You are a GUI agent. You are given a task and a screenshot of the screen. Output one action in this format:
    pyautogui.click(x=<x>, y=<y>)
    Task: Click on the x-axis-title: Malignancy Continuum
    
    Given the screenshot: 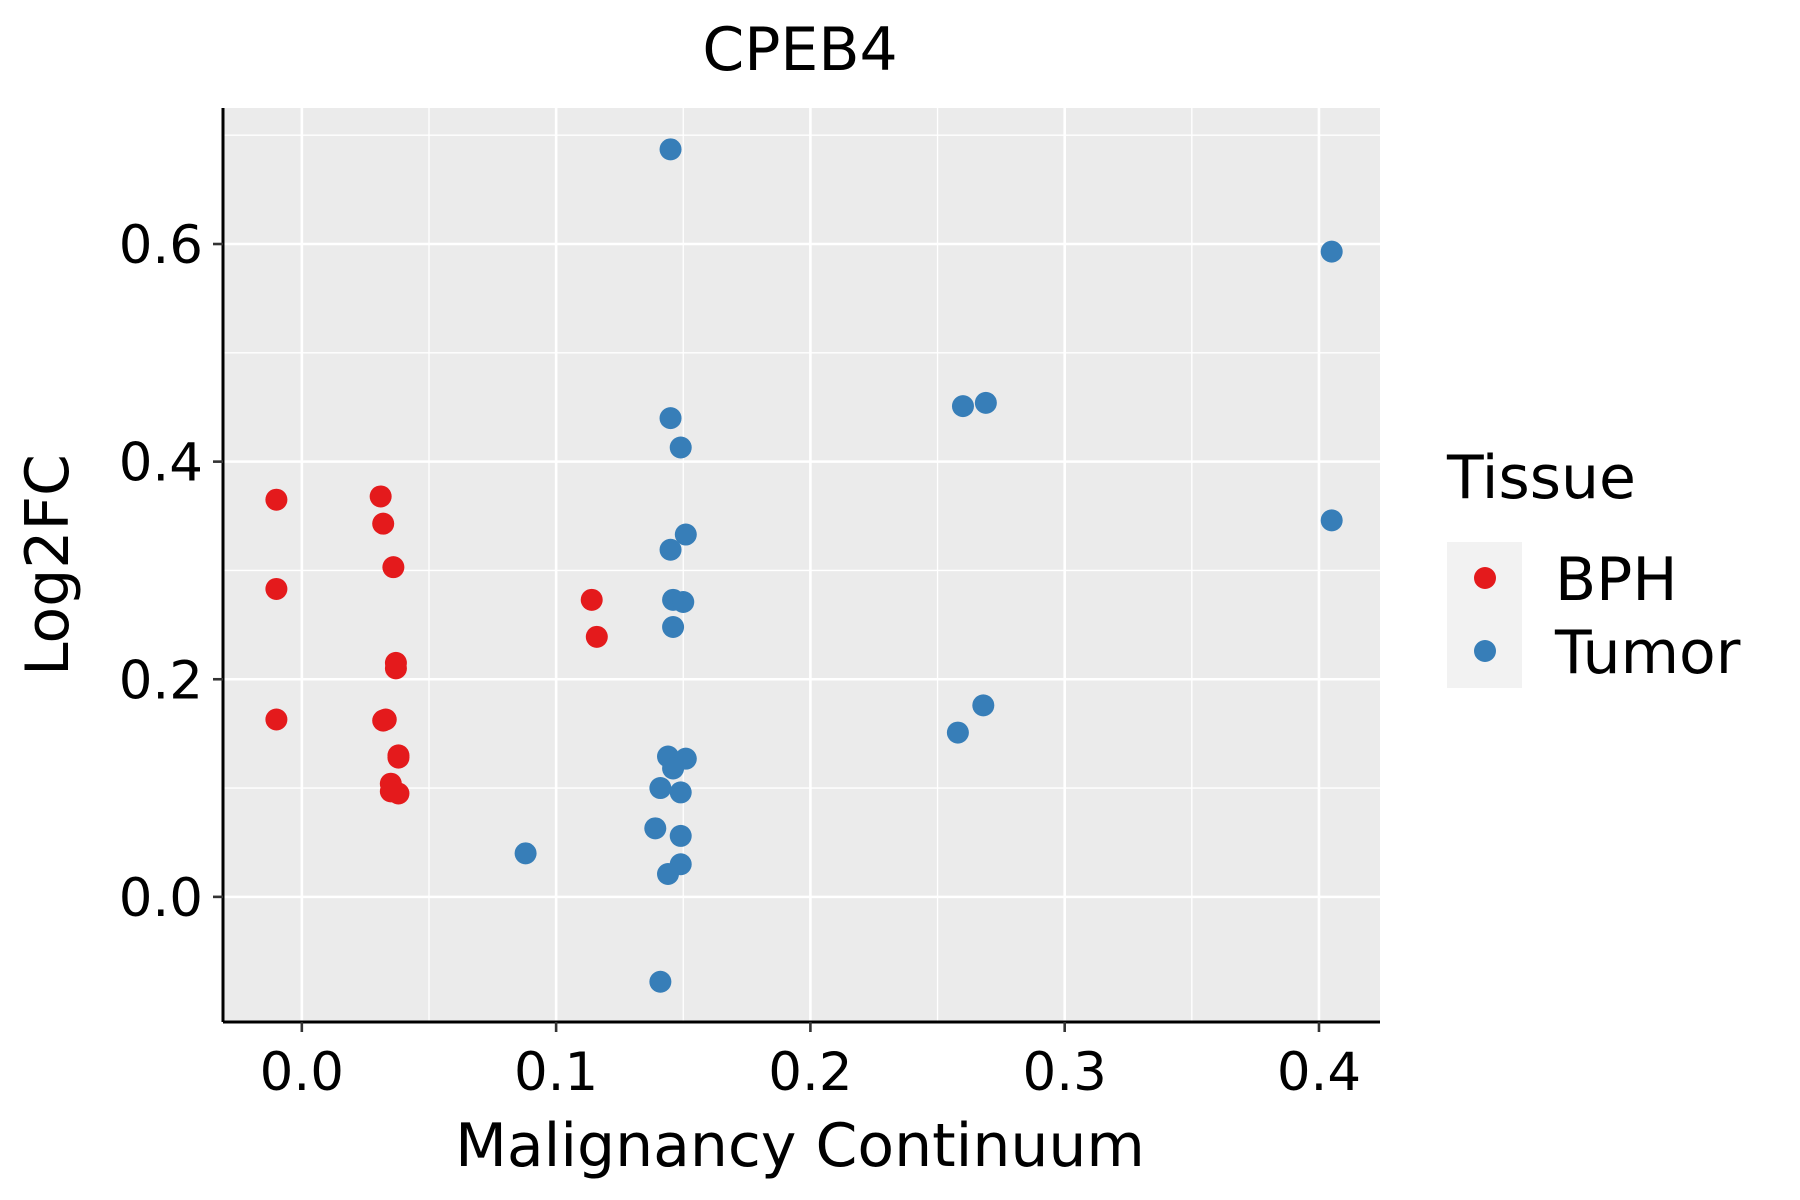 What is the action you would take?
    pyautogui.click(x=800, y=1146)
    